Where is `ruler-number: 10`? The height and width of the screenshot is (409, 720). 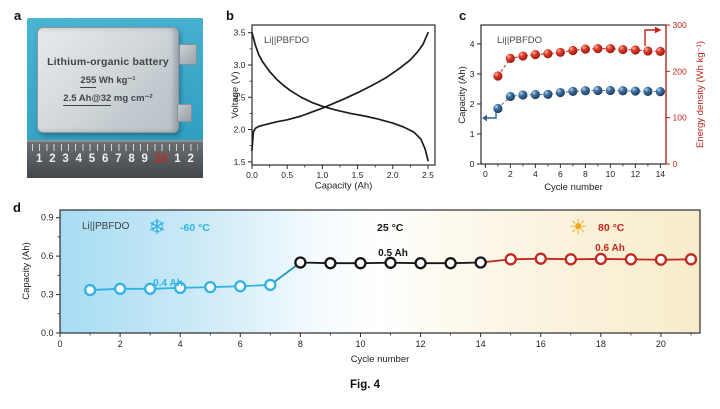 ruler-number: 10 is located at coordinates (161, 159).